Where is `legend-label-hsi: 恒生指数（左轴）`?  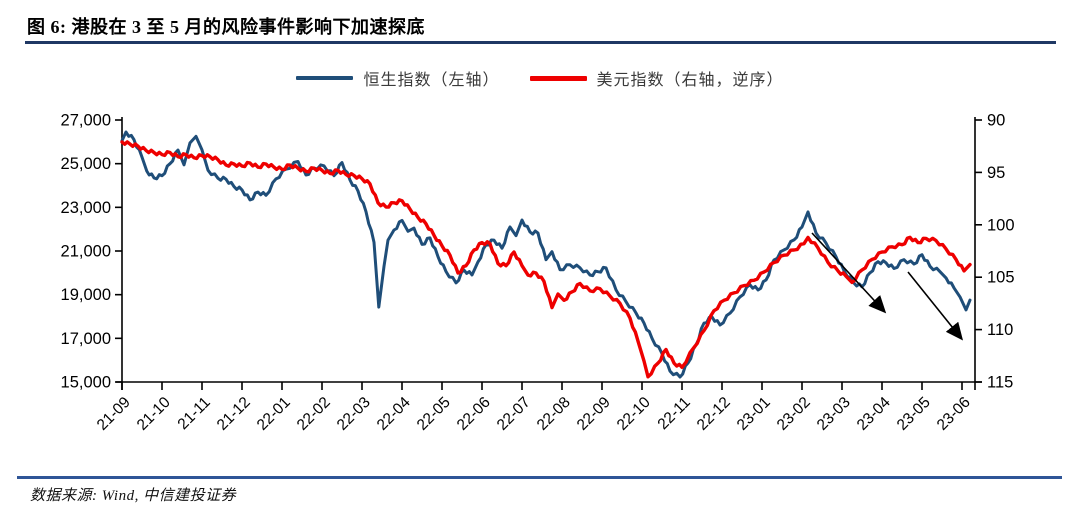
legend-label-hsi: 恒生指数（左轴） is located at coordinates (431, 80).